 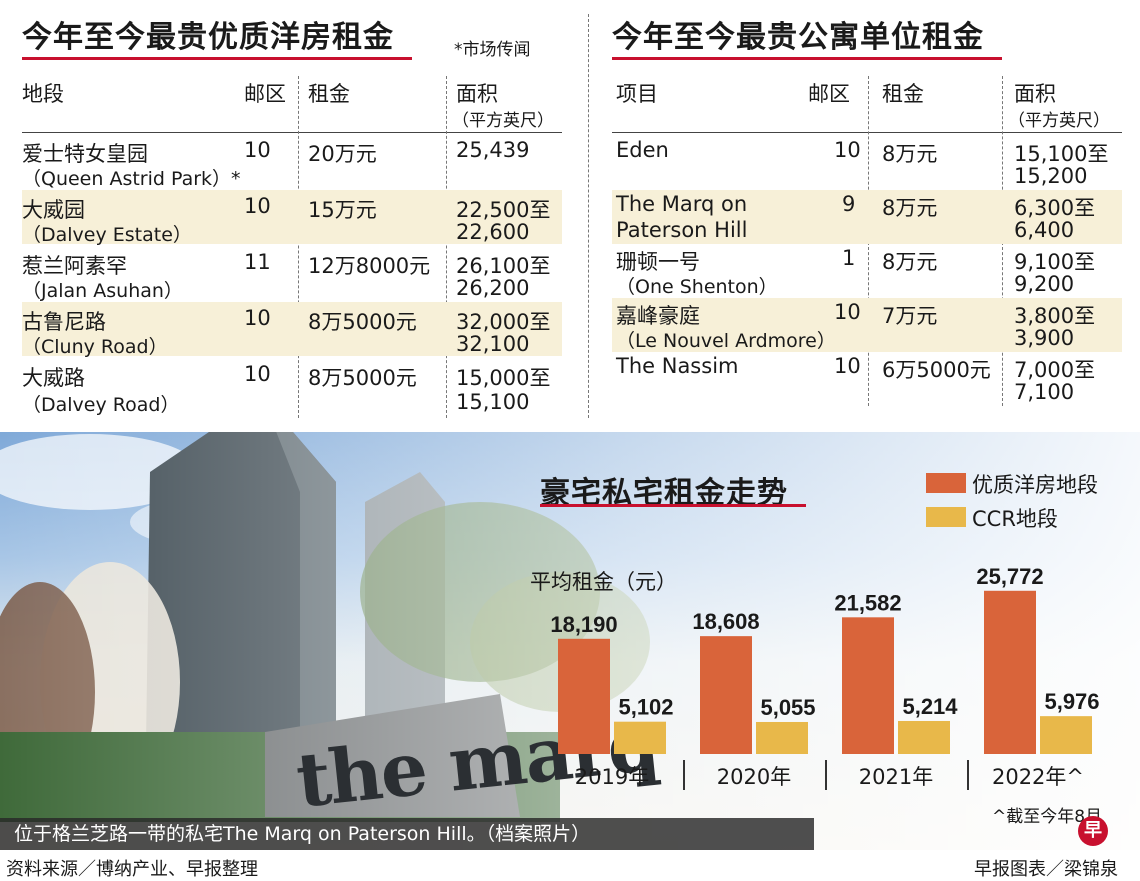 What do you see at coordinates (493, 402) in the screenshot?
I see `left-row-area: 15,100` at bounding box center [493, 402].